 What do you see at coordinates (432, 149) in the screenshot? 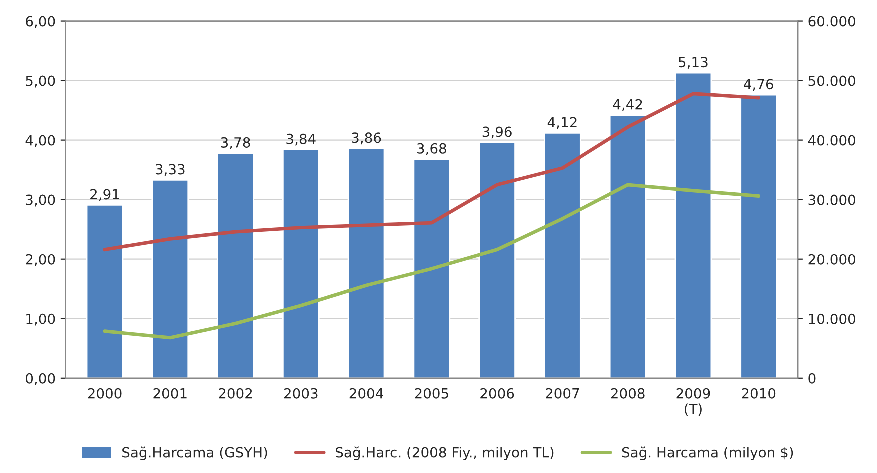
I see `data-label: 3,68` at bounding box center [432, 149].